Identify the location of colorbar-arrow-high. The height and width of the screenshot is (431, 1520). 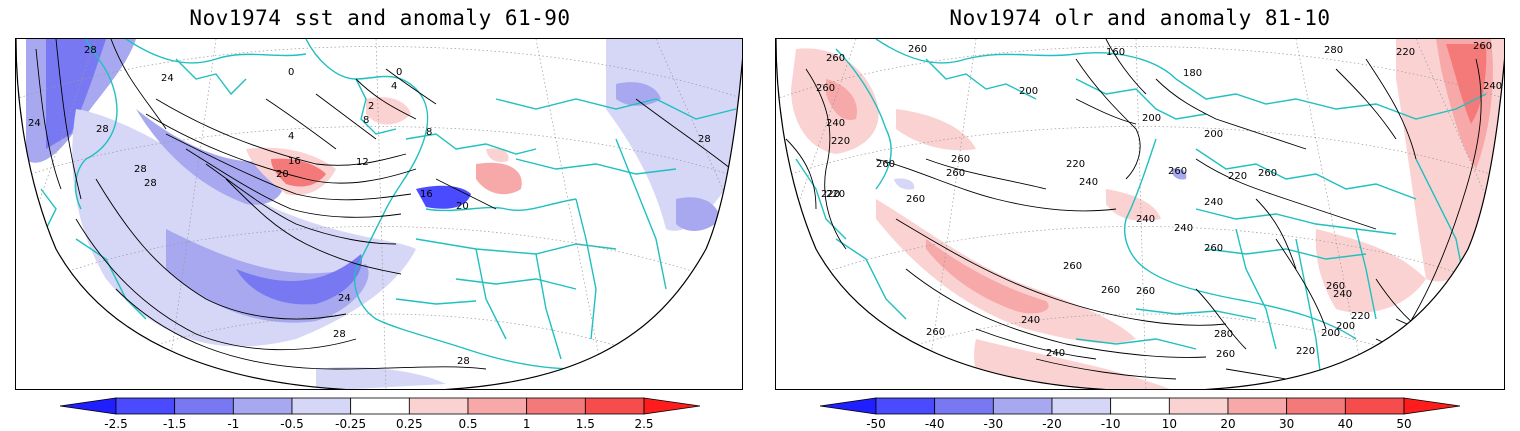
(1432, 406).